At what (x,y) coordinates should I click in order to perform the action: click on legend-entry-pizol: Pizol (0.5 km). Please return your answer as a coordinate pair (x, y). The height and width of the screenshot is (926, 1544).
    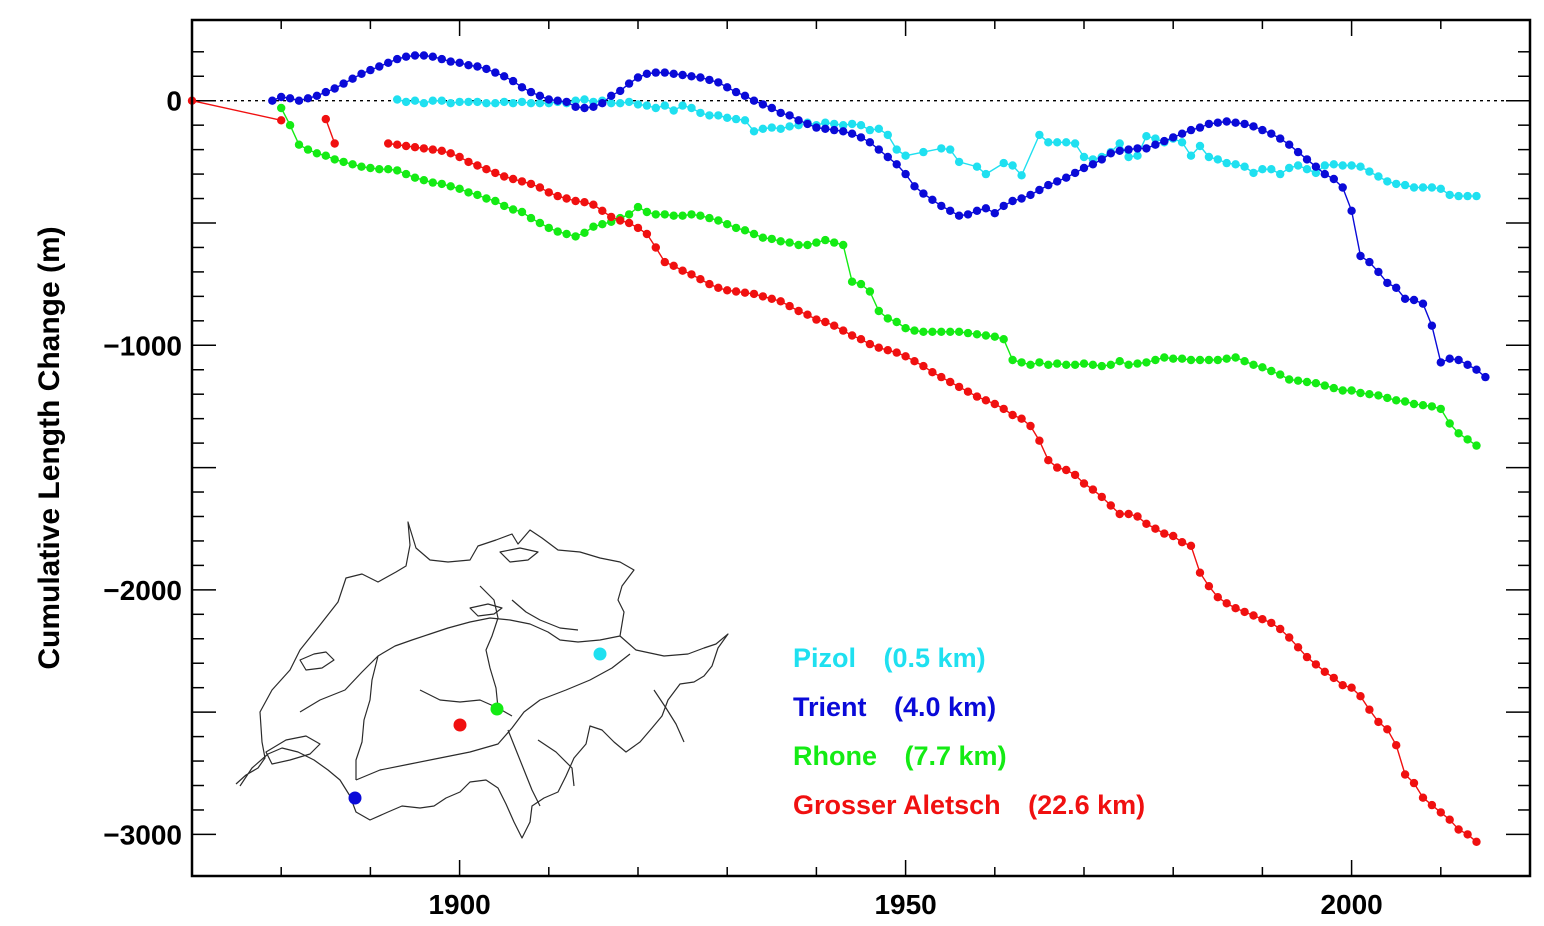
    Looking at the image, I should click on (889, 658).